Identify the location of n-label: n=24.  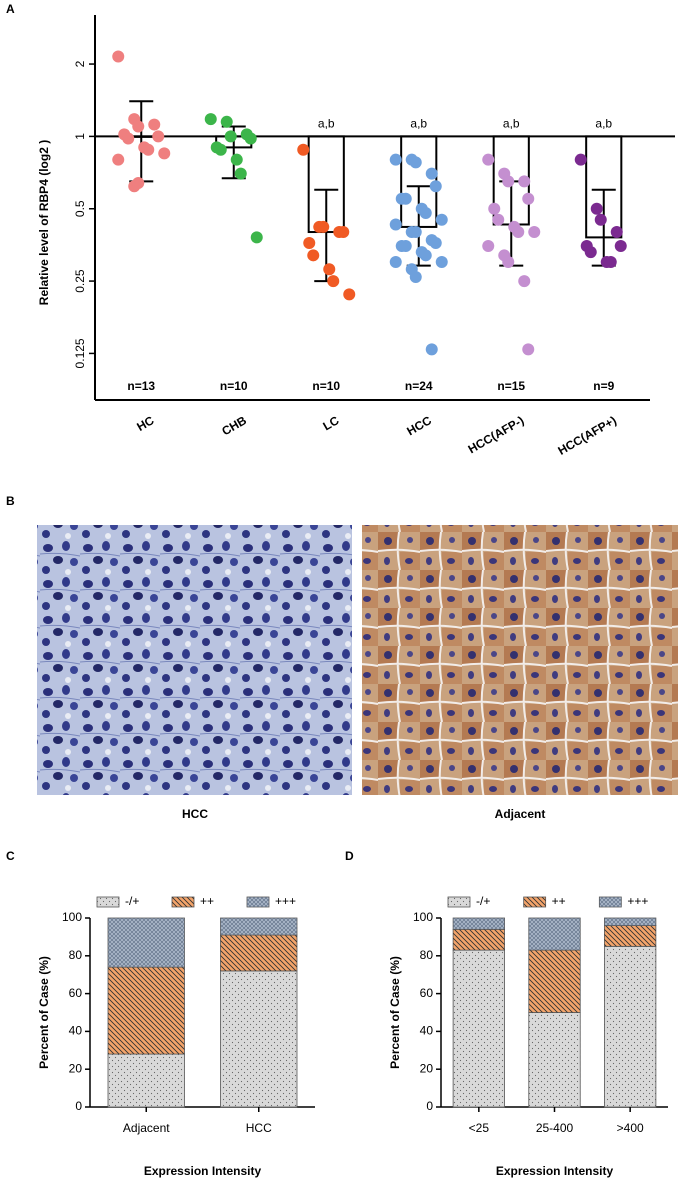
(419, 386).